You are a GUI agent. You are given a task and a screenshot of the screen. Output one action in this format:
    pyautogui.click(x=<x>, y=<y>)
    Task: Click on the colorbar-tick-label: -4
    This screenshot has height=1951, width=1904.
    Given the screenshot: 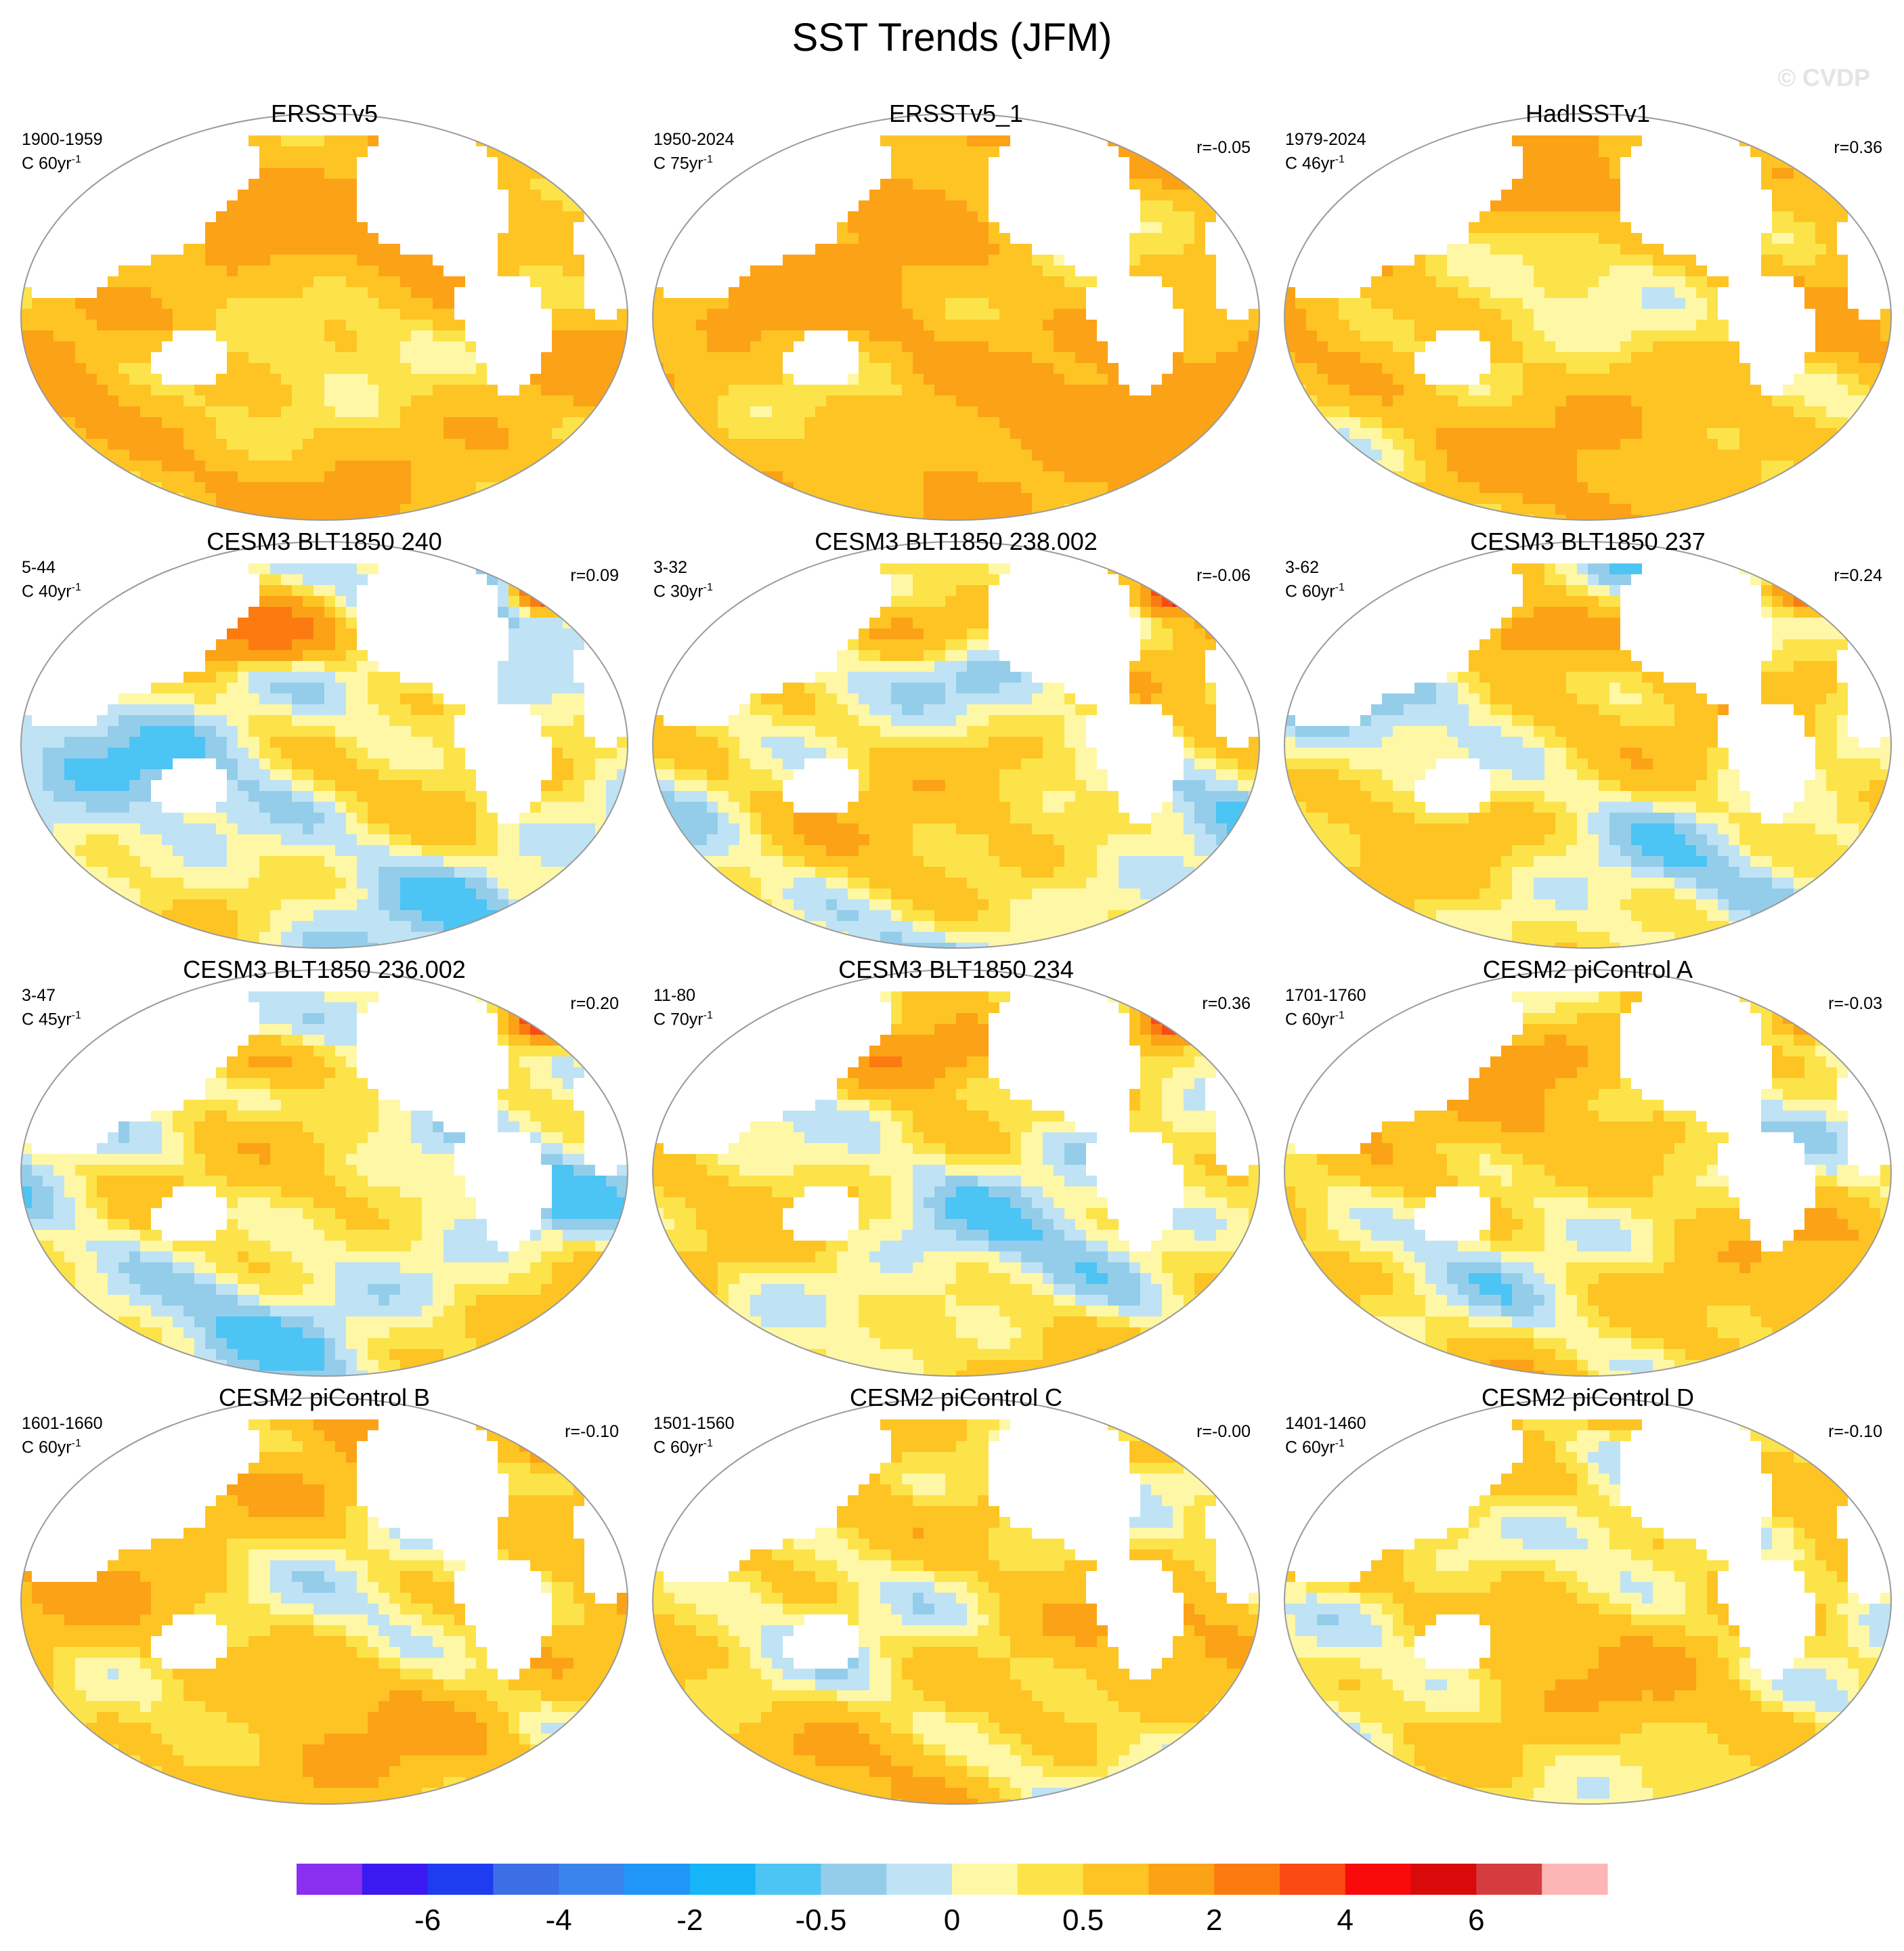 What is the action you would take?
    pyautogui.click(x=559, y=1920)
    